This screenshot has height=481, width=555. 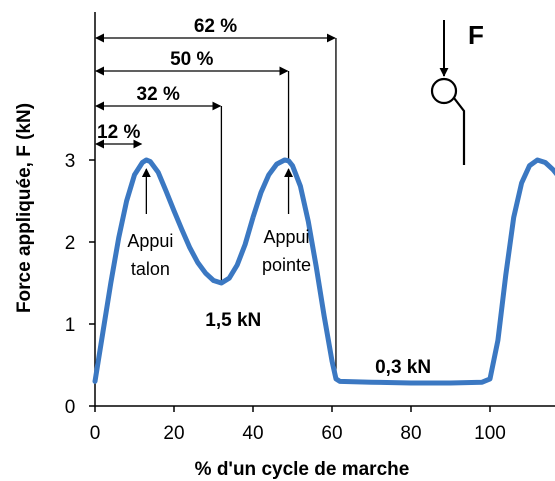 What do you see at coordinates (286, 265) in the screenshot?
I see `toe-label-line2: pointe` at bounding box center [286, 265].